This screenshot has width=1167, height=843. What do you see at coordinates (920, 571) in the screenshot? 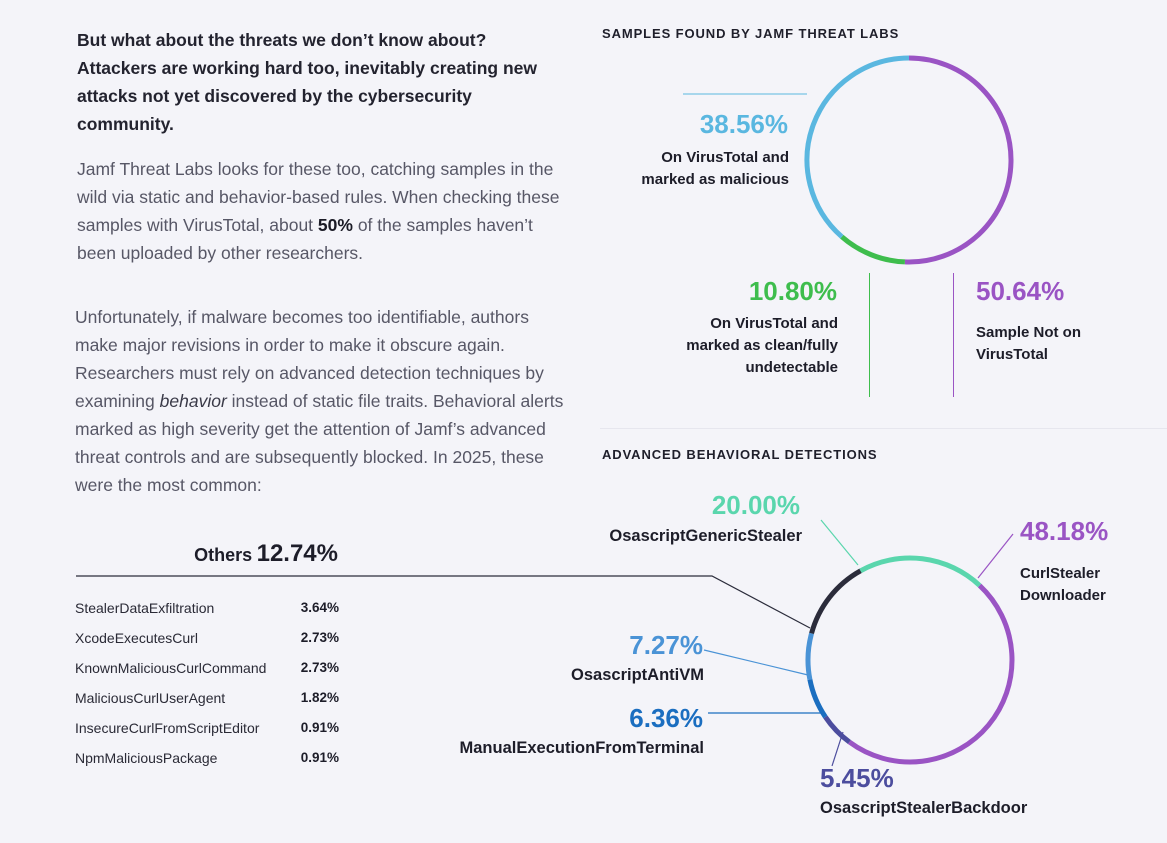
I see `slice-generic` at bounding box center [920, 571].